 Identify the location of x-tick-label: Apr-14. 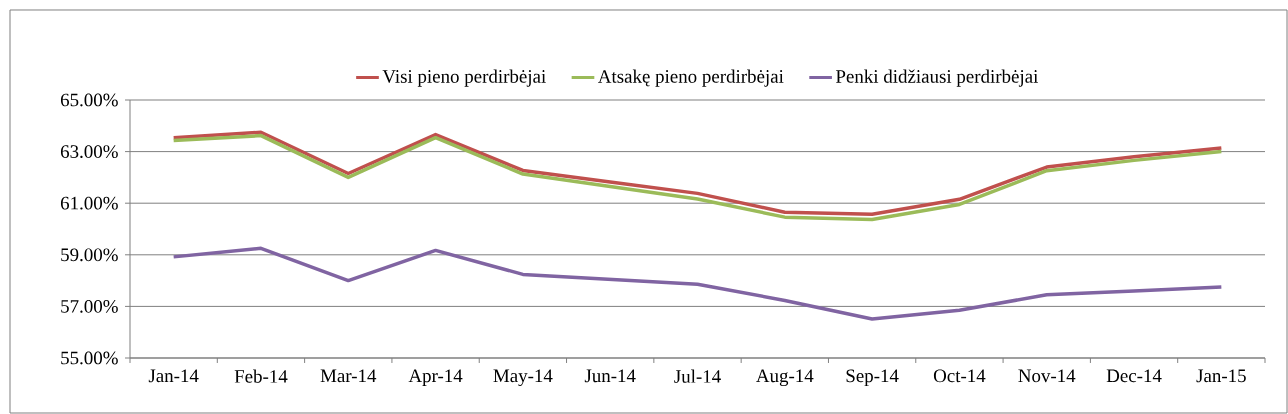
(435, 378).